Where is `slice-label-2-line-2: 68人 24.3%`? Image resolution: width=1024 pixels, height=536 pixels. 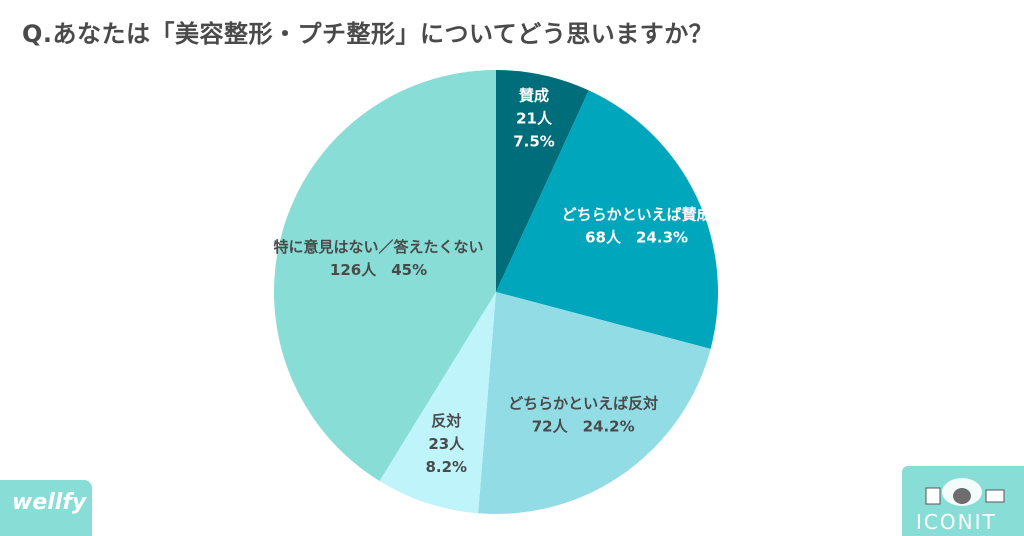
slice-label-2-line-2: 68人 24.3% is located at coordinates (636, 237).